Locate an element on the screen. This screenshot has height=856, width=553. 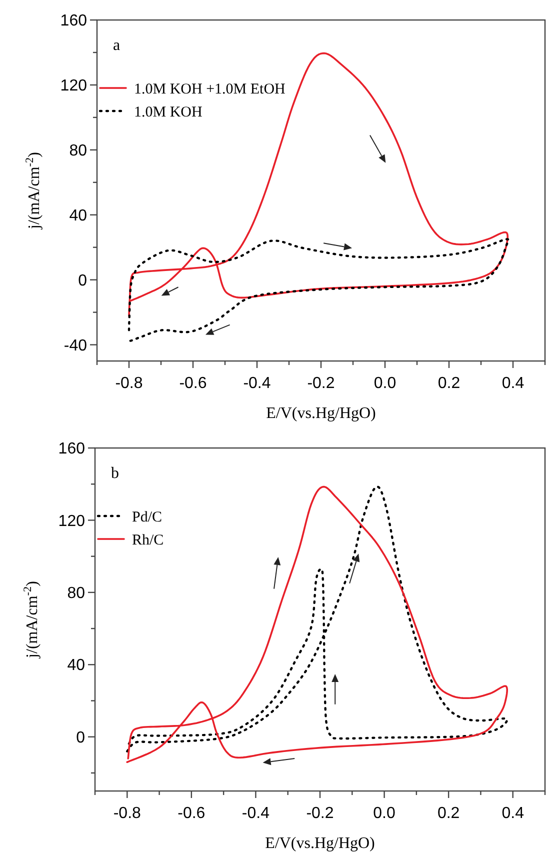
y-tick-label: -40 is located at coordinates (76, 345).